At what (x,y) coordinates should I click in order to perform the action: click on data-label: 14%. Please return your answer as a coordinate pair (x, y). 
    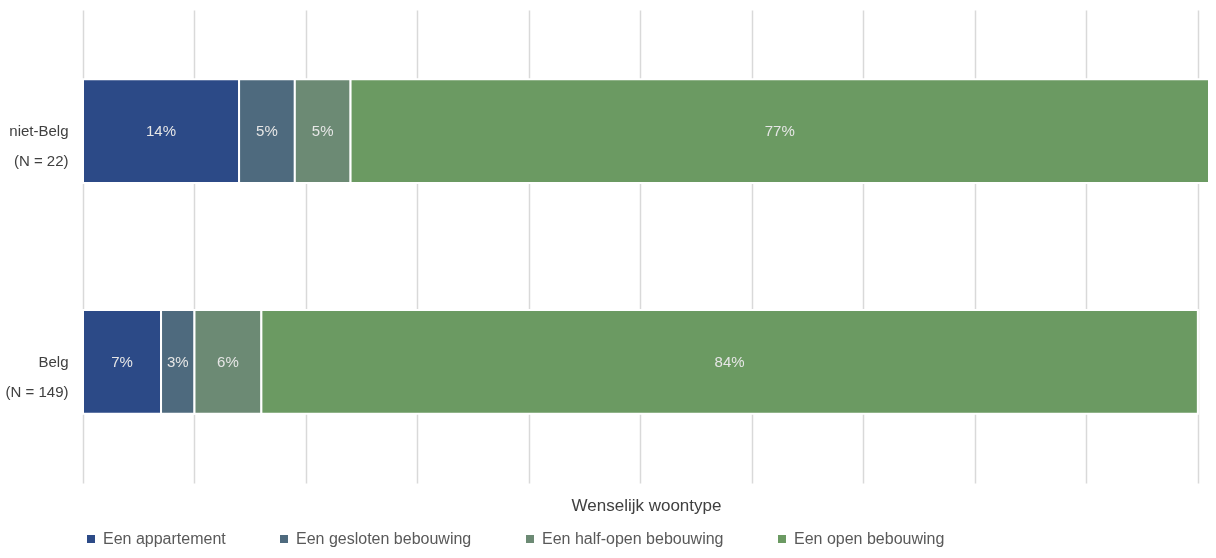
    Looking at the image, I should click on (161, 131).